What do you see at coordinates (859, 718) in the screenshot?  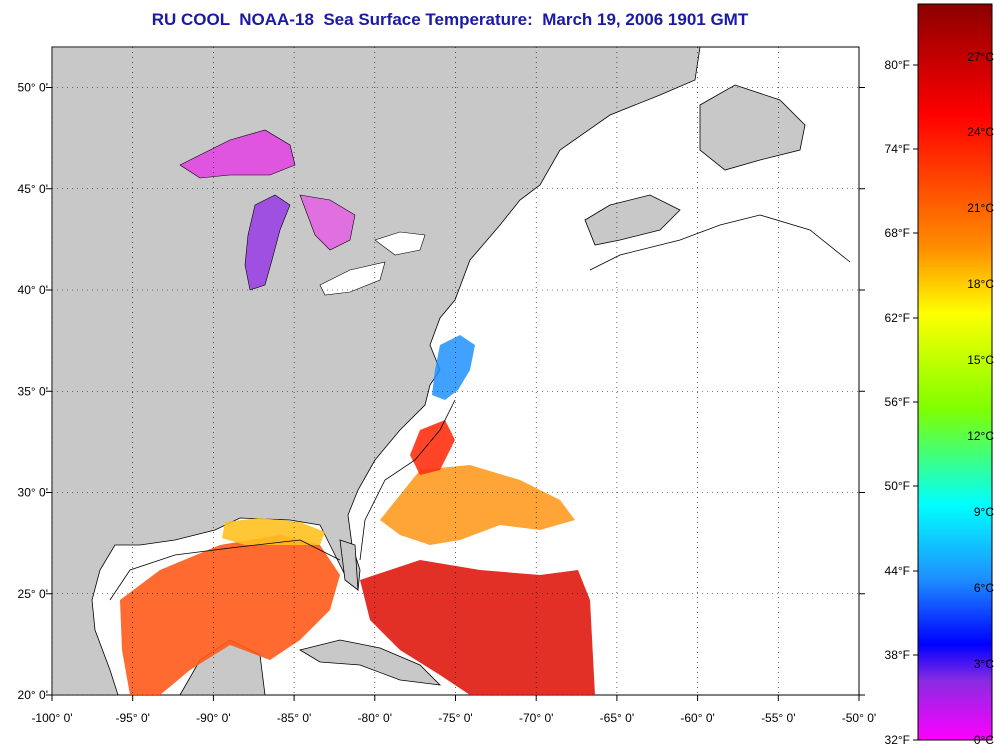 I see `lon-tick-label: -50° 0'` at bounding box center [859, 718].